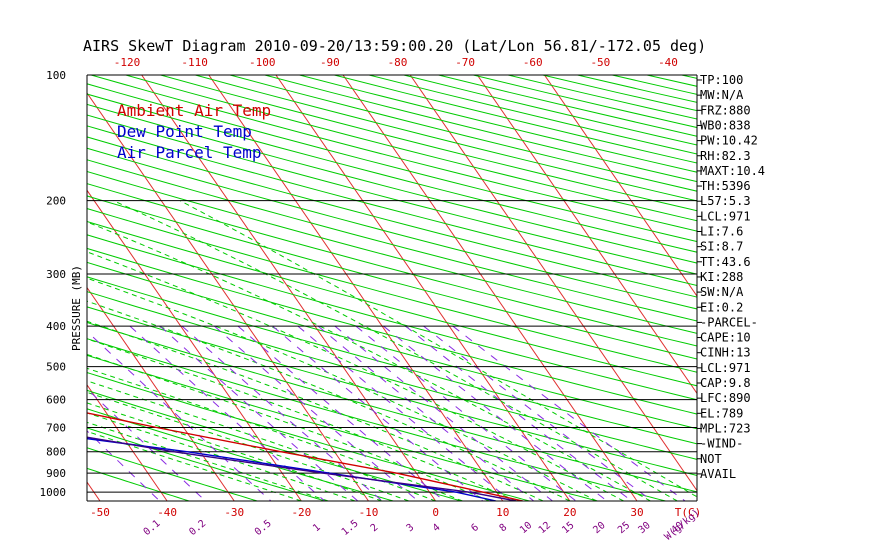  What do you see at coordinates (184, 131) in the screenshot?
I see `legend-entry: Dew Point Temp` at bounding box center [184, 131].